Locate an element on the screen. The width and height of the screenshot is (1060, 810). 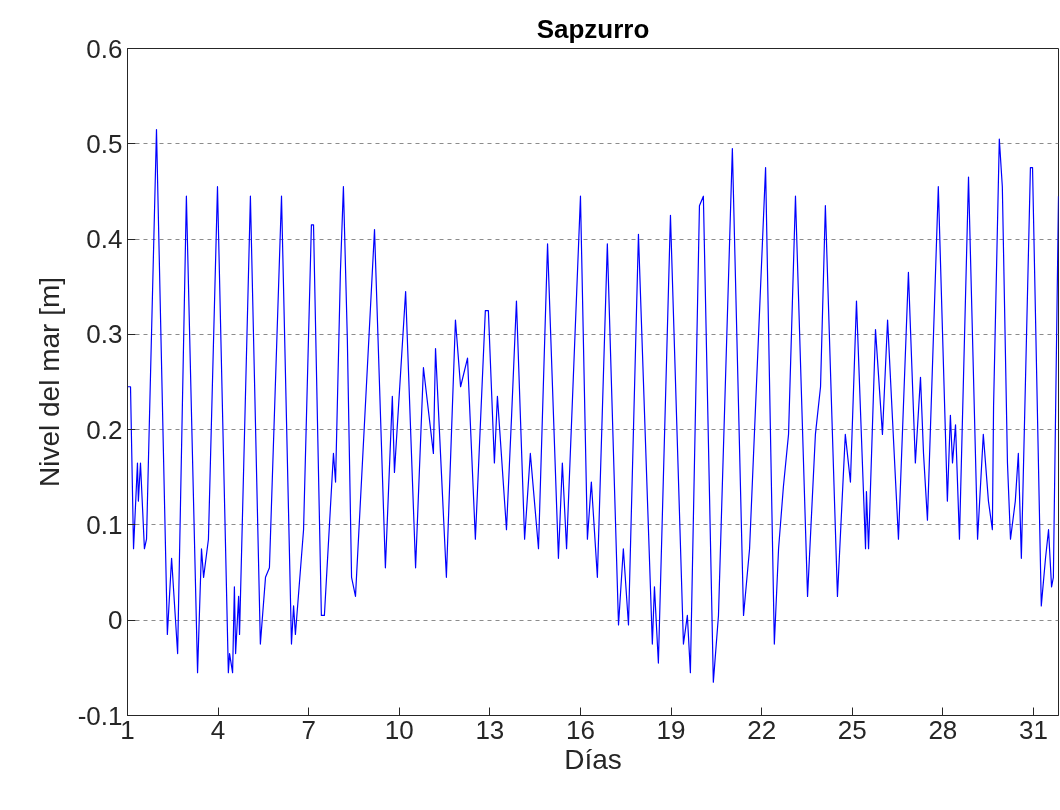
y-tick-label: 0.1 is located at coordinates (104, 524).